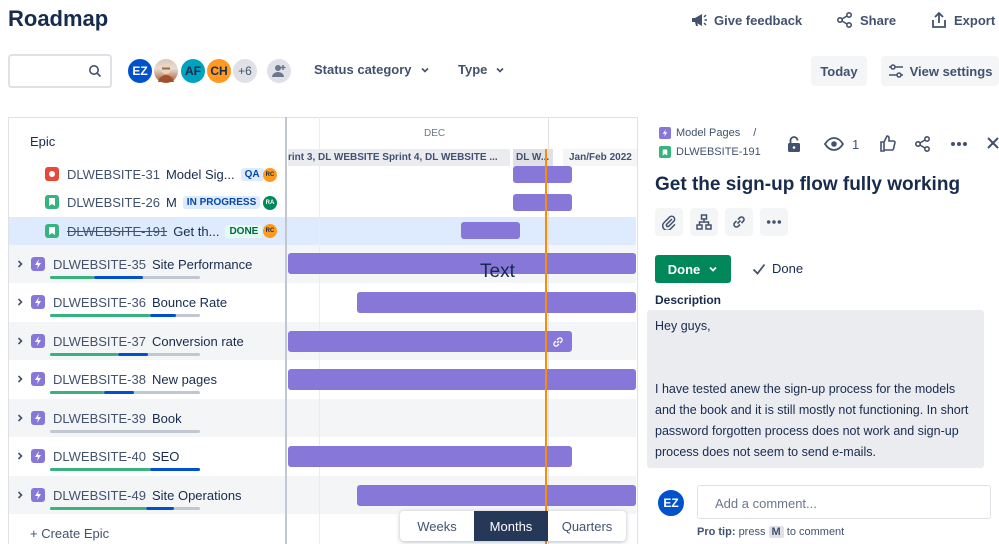 The image size is (999, 544). Describe the element at coordinates (322, 231) in the screenshot. I see `list-item-selected: DLWEBSITE-191 Get th... DONE` at that location.